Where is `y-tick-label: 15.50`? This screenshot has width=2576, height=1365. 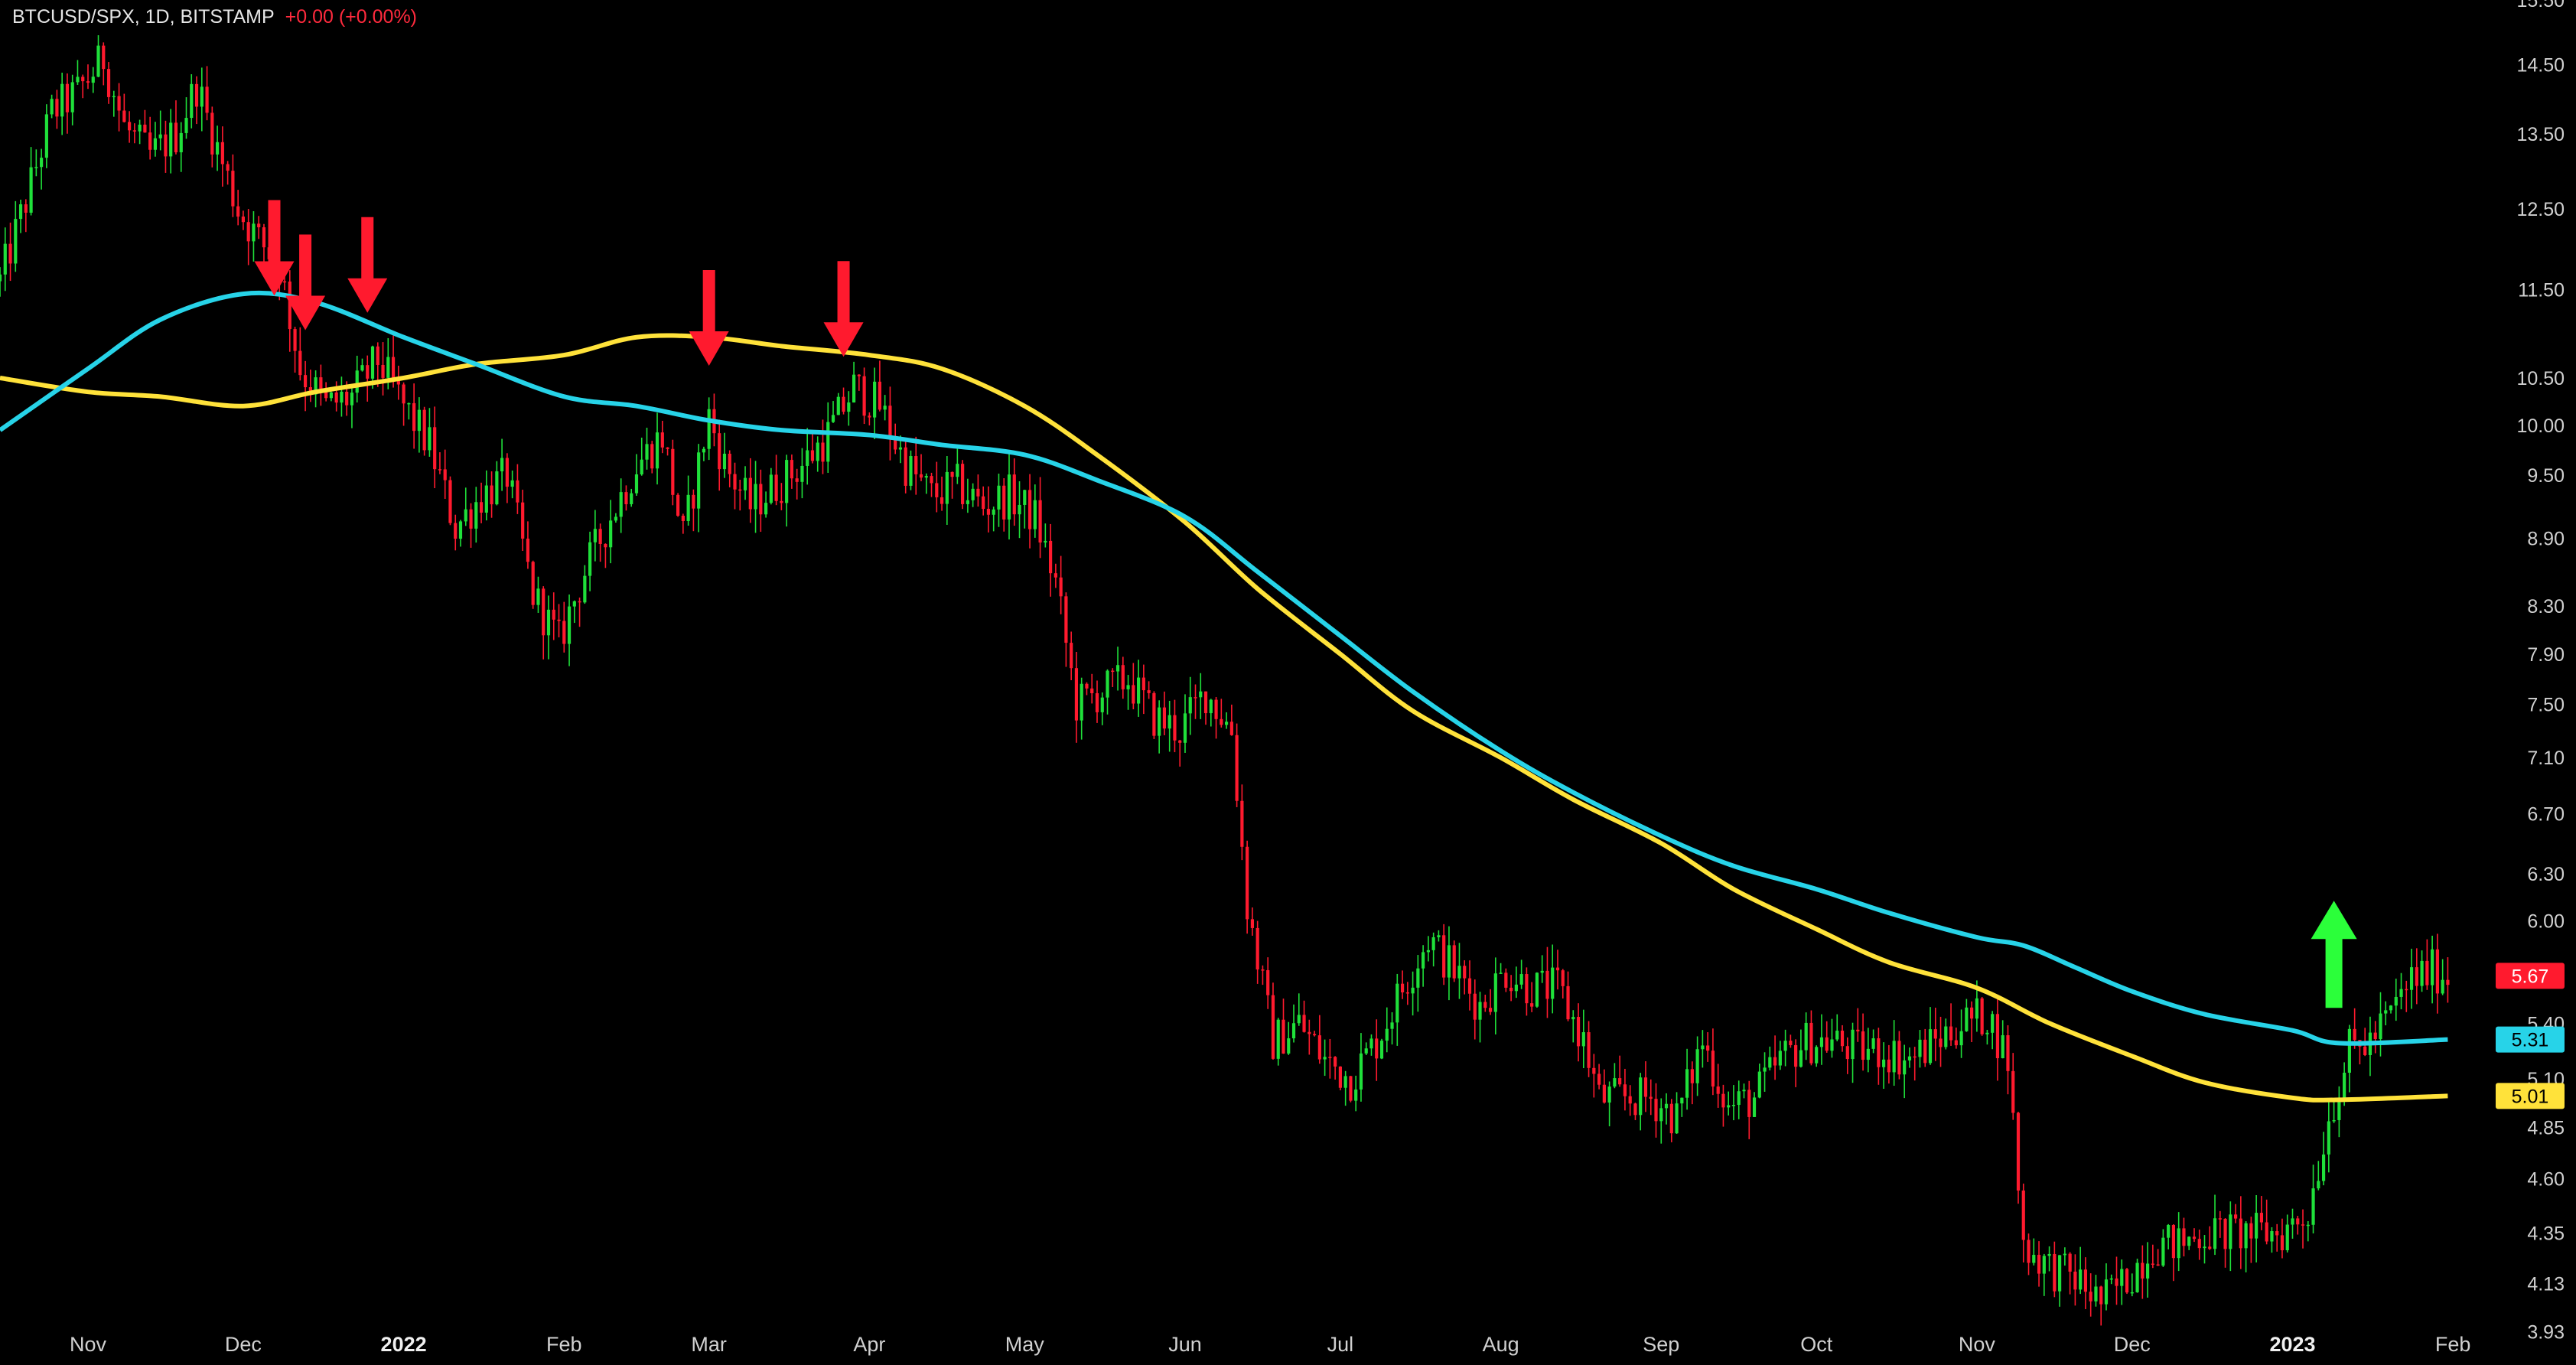
y-tick-label: 15.50 is located at coordinates (2541, 5).